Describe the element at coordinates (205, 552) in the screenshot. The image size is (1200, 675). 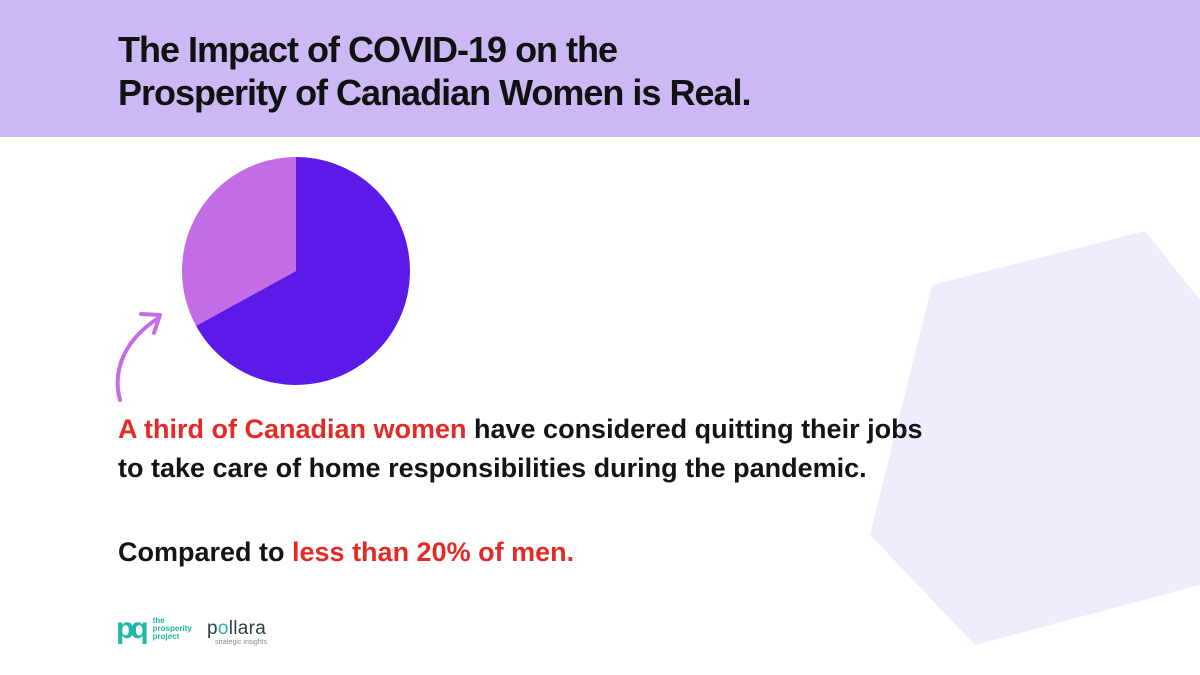
I see `comparison-prefix: Compared to` at that location.